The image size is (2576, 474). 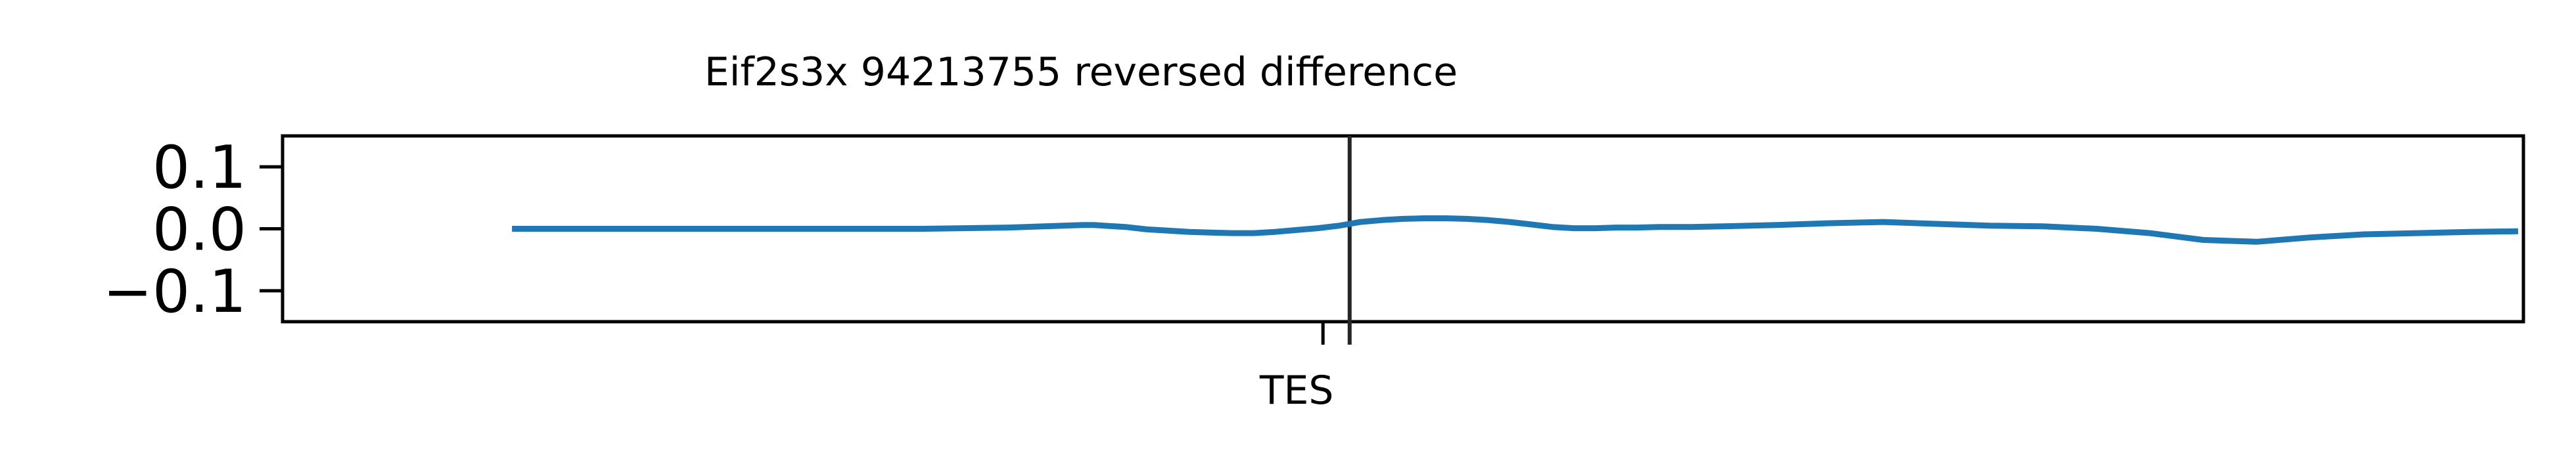 What do you see at coordinates (174, 291) in the screenshot?
I see `y-tick-label: −0.1` at bounding box center [174, 291].